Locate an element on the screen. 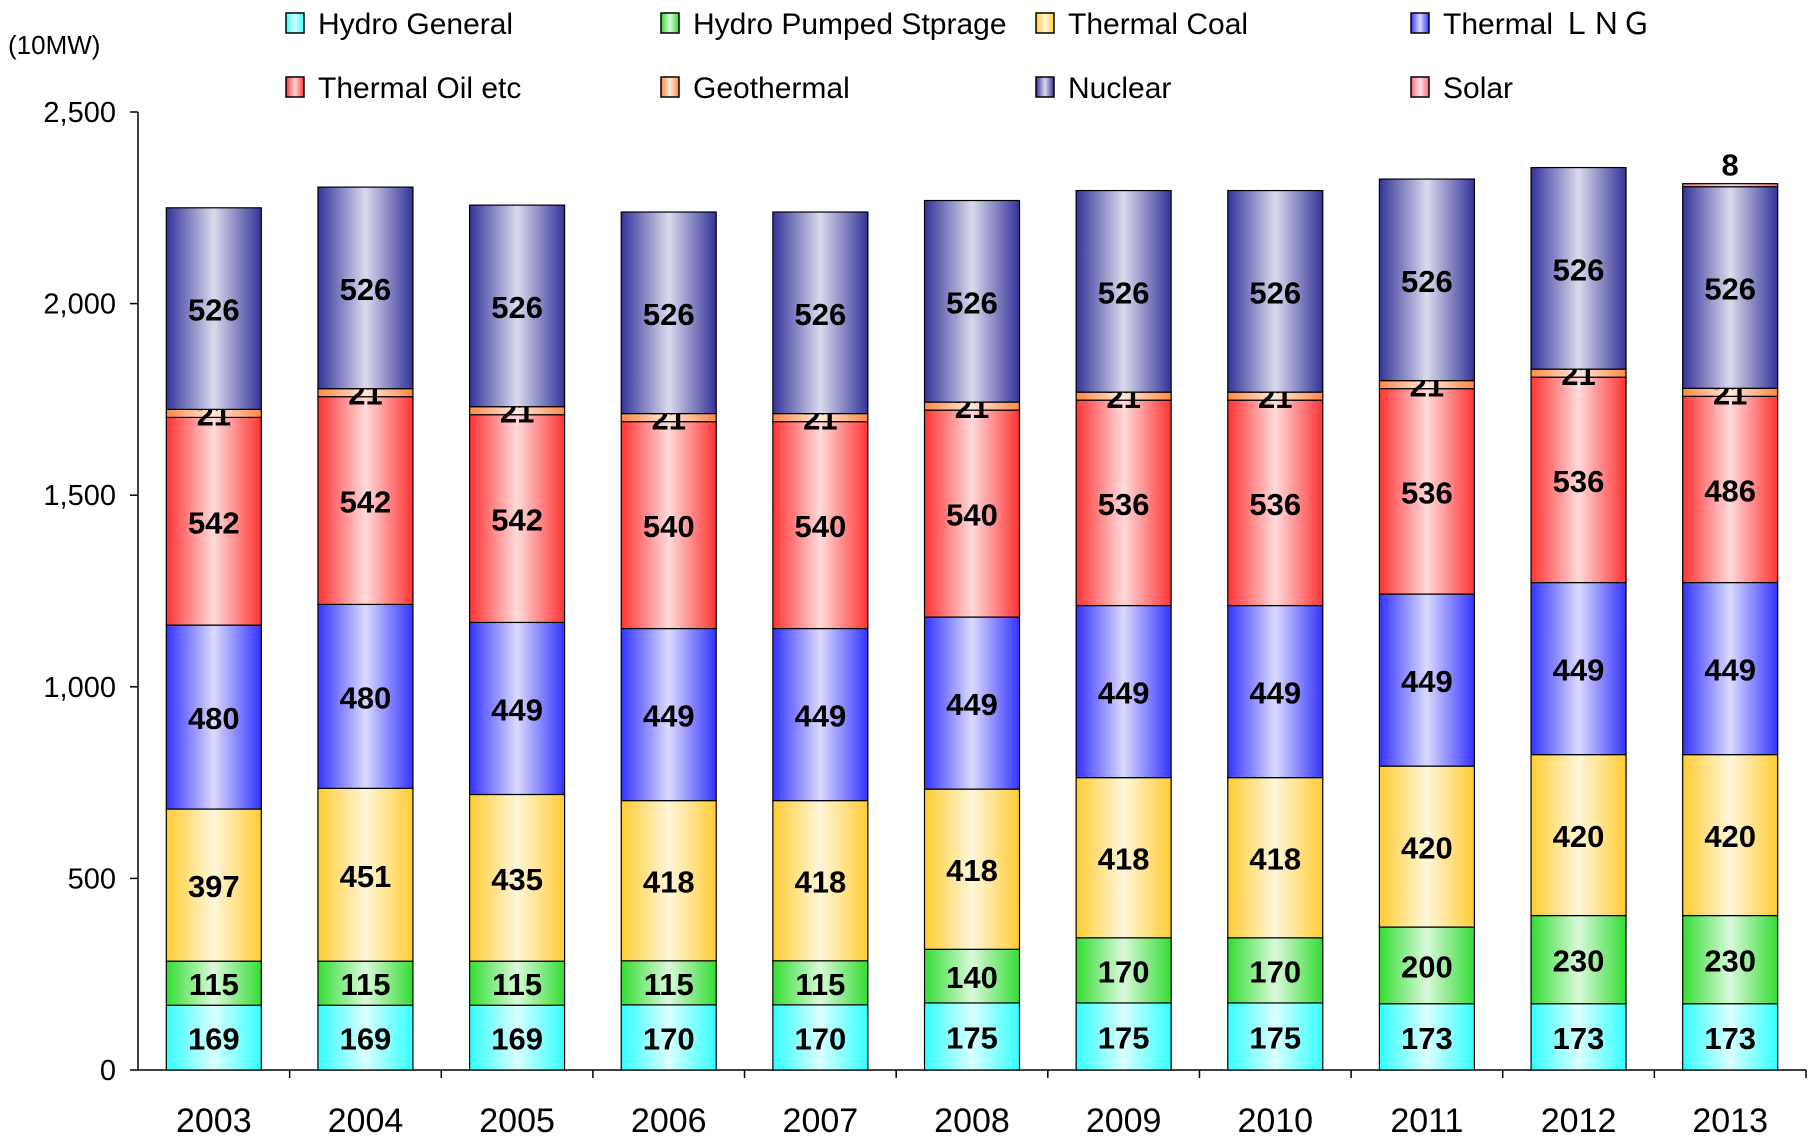 The height and width of the screenshot is (1139, 1810). data-label: 486 is located at coordinates (1730, 490).